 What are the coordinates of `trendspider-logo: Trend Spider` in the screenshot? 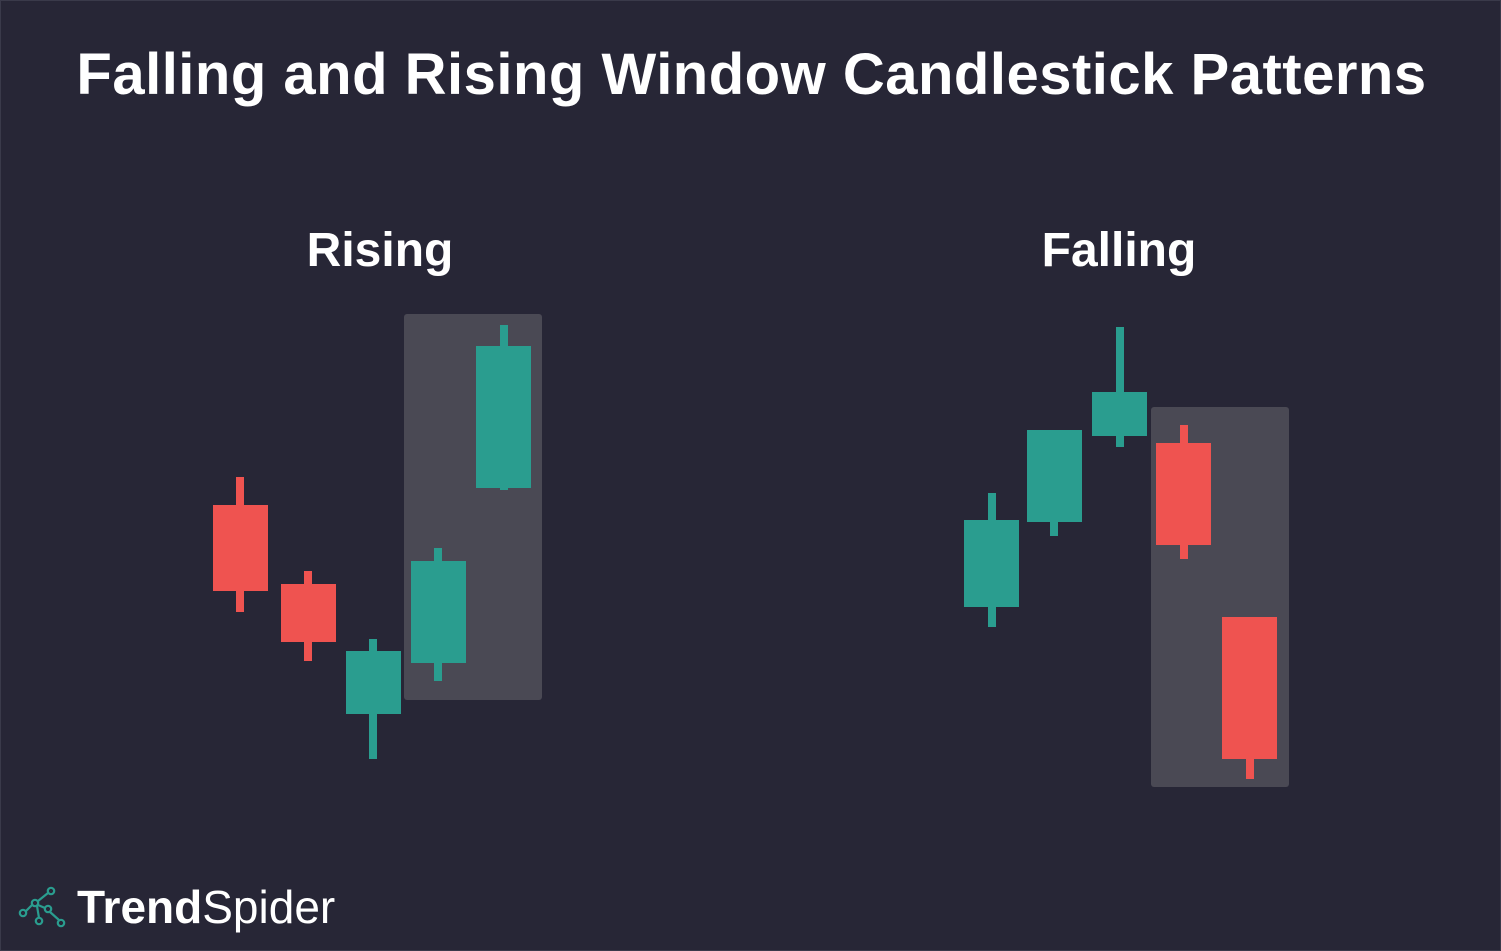 It's located at (175, 907).